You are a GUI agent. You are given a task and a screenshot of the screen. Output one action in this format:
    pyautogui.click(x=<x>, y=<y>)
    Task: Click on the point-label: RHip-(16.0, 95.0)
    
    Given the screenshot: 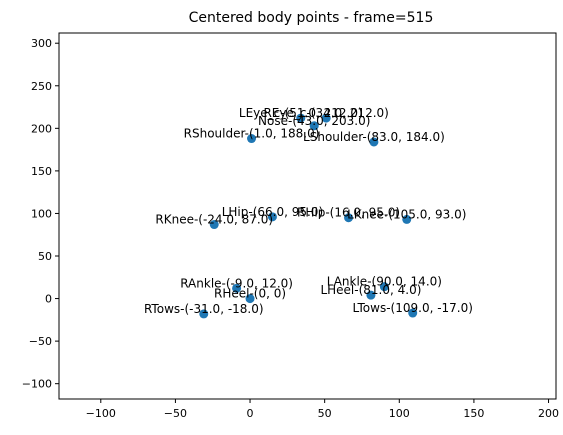 What is the action you would take?
    pyautogui.click(x=348, y=213)
    